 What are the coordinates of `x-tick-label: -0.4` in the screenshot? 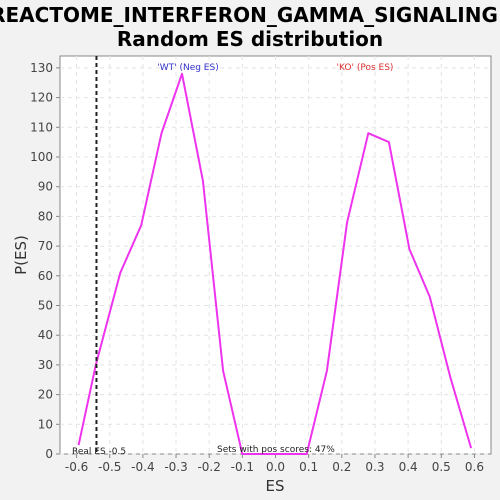 It's located at (142, 467).